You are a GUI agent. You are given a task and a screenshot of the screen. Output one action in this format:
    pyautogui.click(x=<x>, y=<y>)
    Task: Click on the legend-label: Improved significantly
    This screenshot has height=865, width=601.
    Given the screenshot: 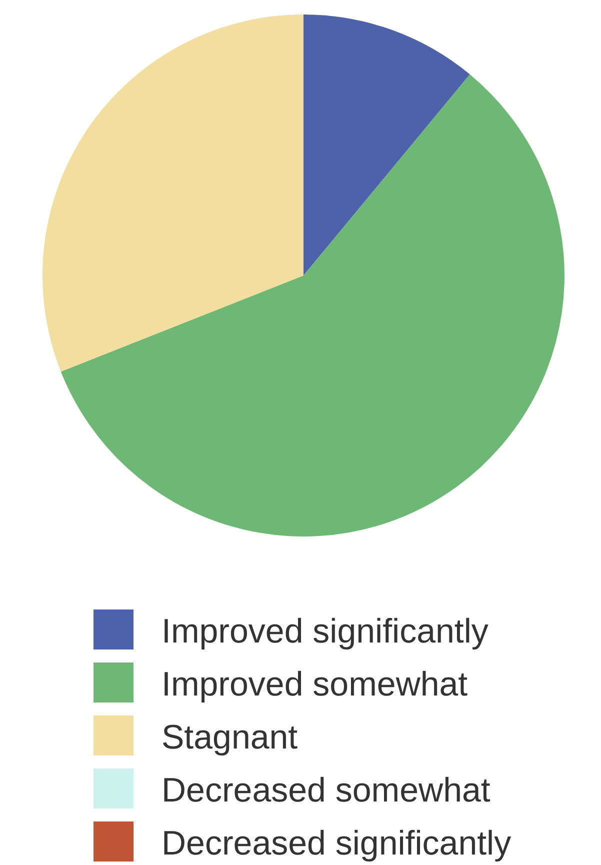 What is the action you would take?
    pyautogui.click(x=325, y=631)
    